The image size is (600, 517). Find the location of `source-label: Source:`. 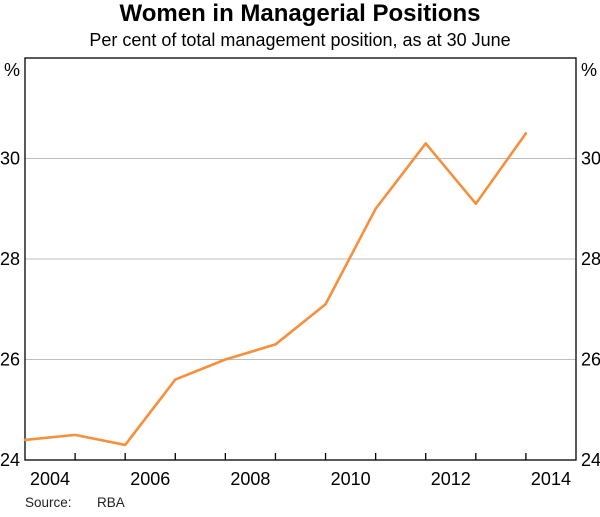

source-label: Source: is located at coordinates (48, 502).